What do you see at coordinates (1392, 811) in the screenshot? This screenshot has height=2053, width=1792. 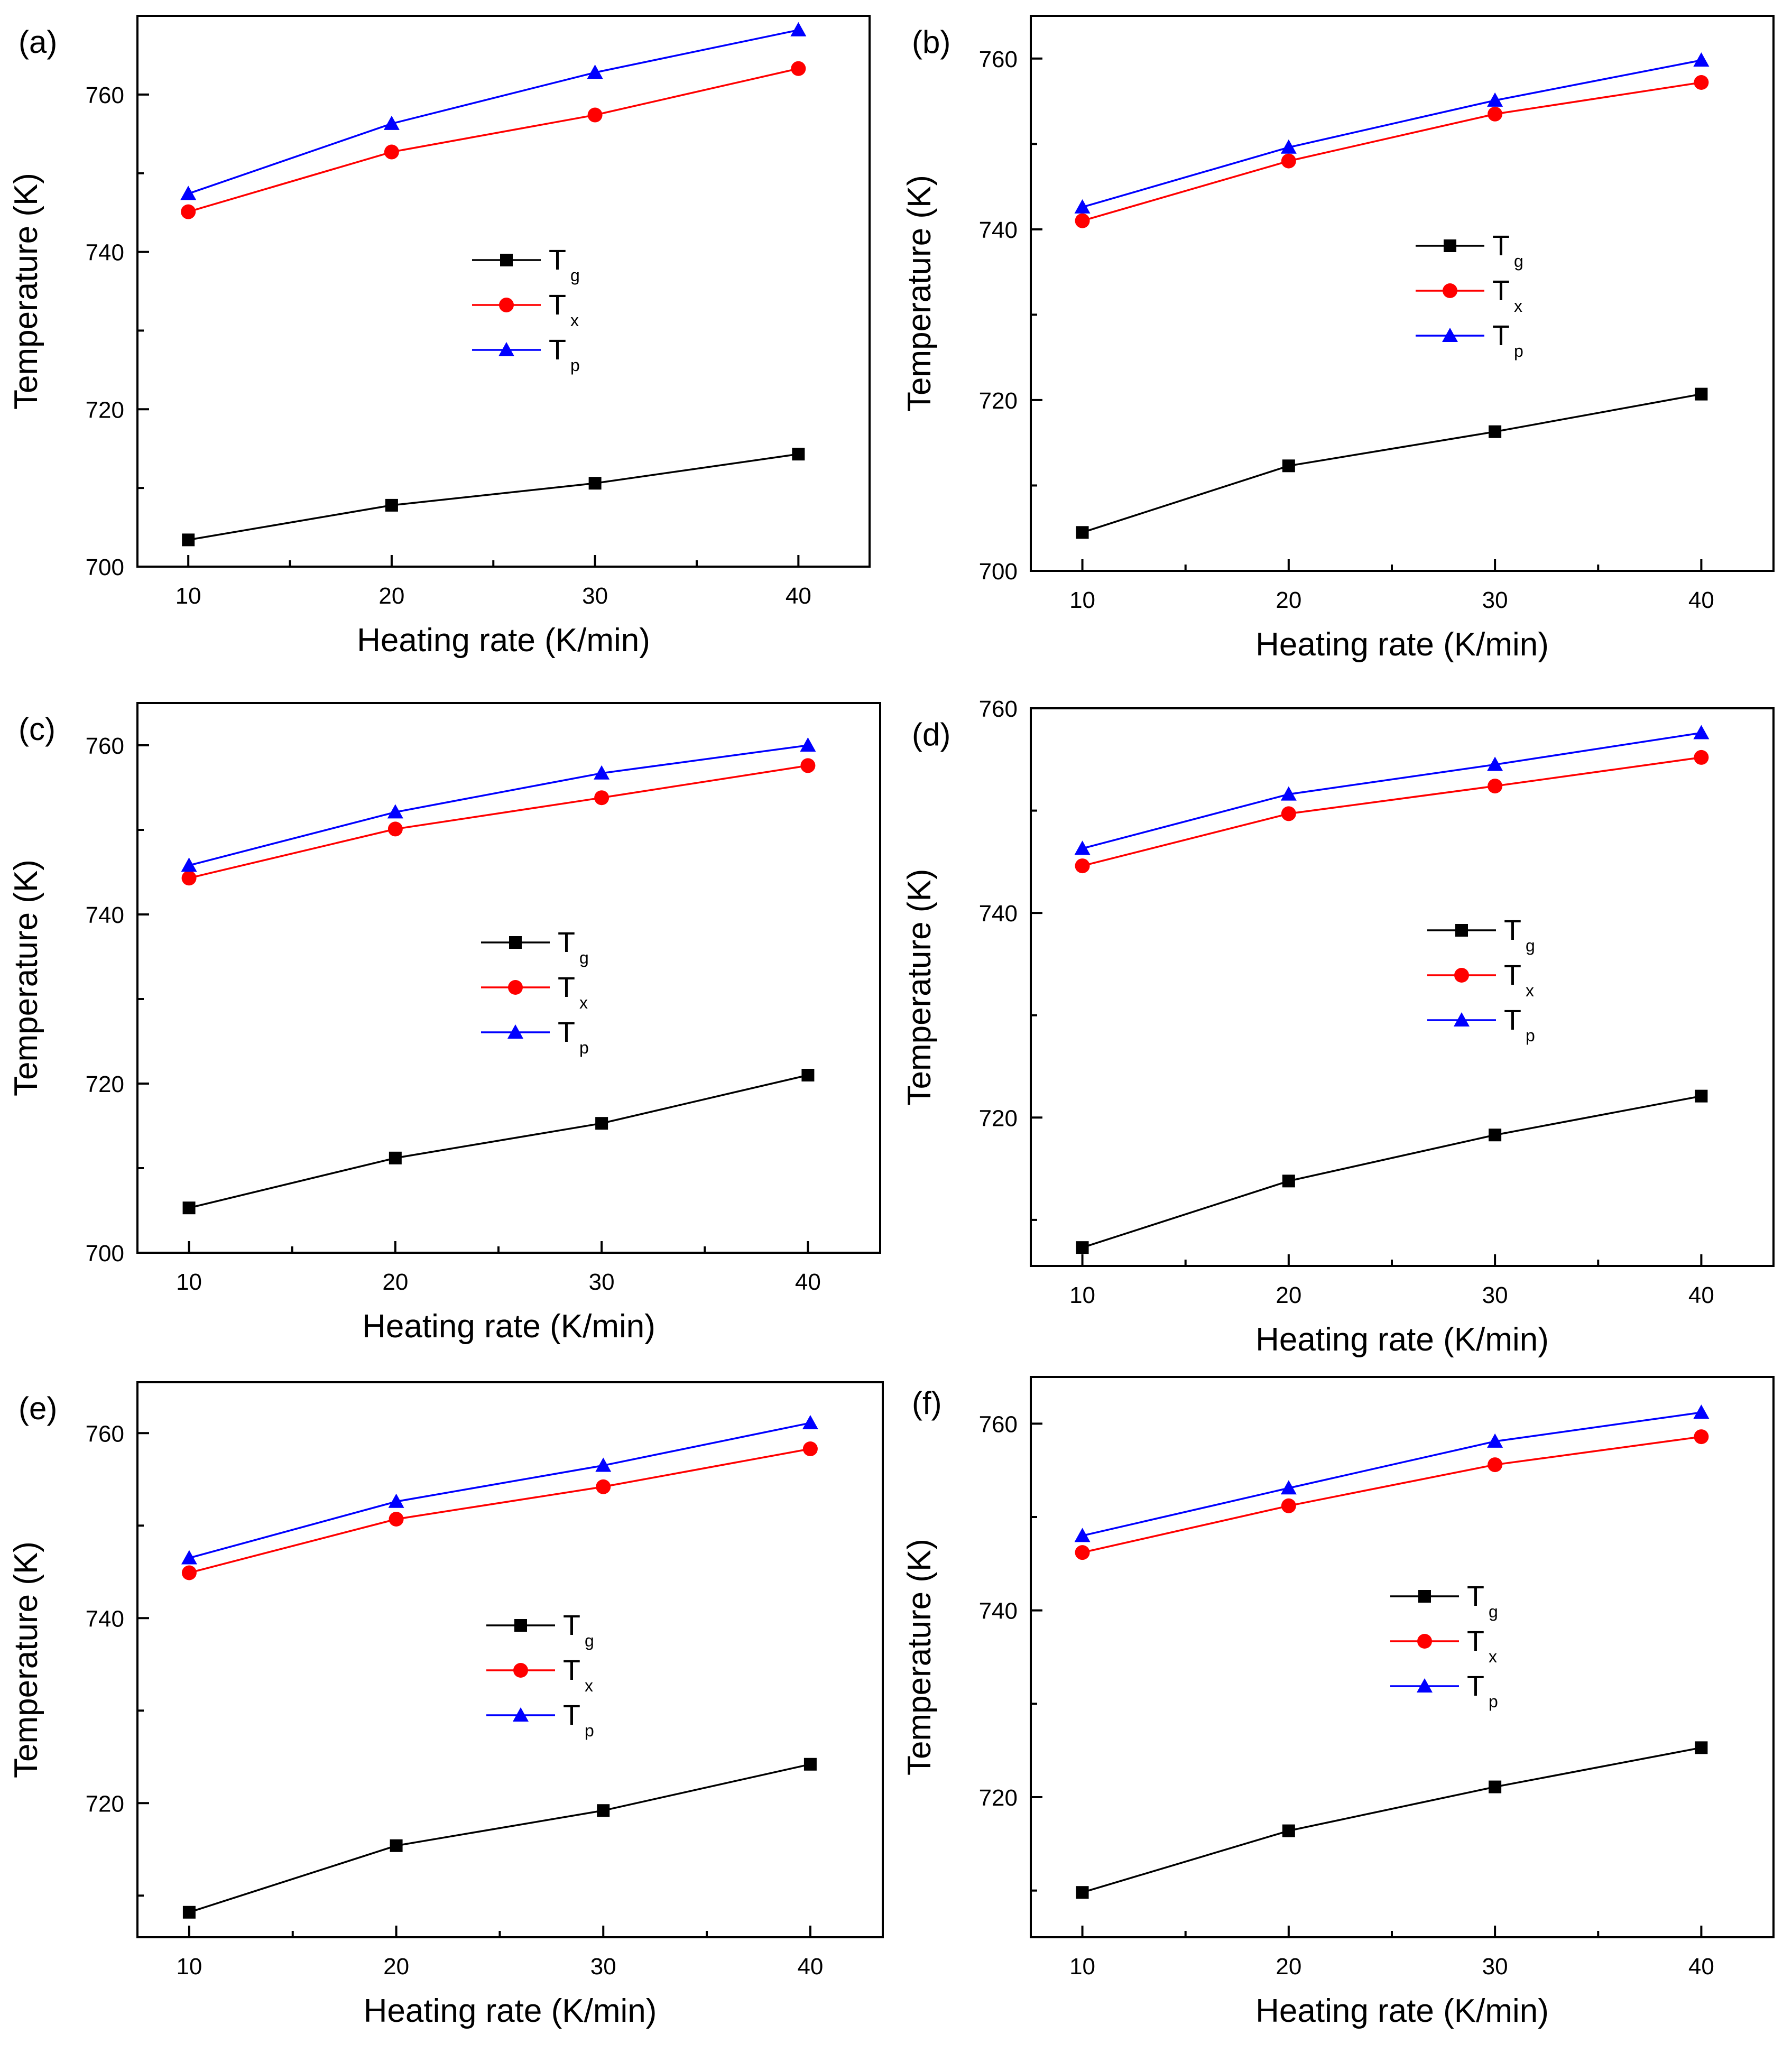 I see `series-line-Tx` at bounding box center [1392, 811].